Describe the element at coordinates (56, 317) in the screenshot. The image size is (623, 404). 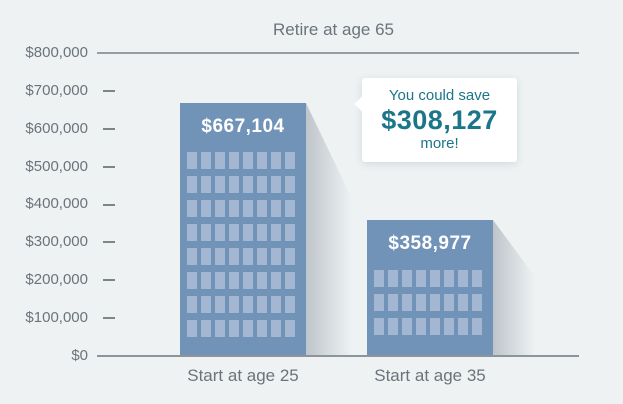
I see `y-tick-label-100k: $100,000` at that location.